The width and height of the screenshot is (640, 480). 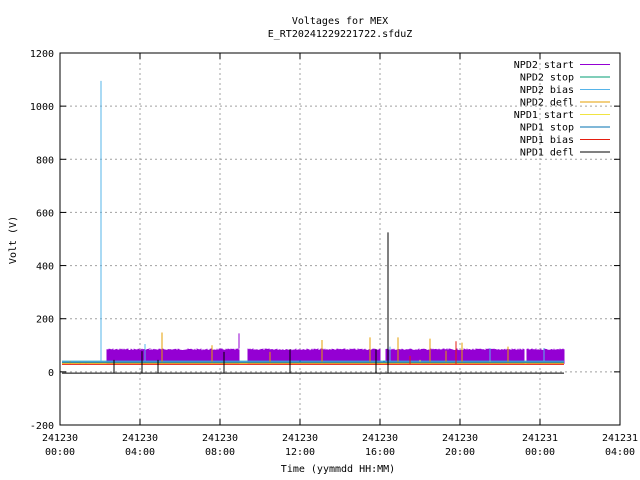 What do you see at coordinates (547, 153) in the screenshot?
I see `legend-label: NPD1 defl` at bounding box center [547, 153].